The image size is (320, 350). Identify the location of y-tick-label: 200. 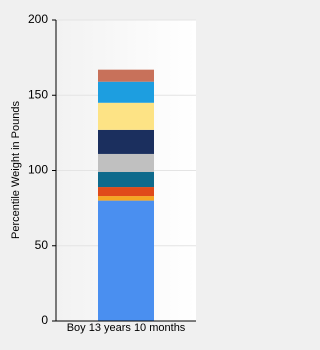
(38, 19).